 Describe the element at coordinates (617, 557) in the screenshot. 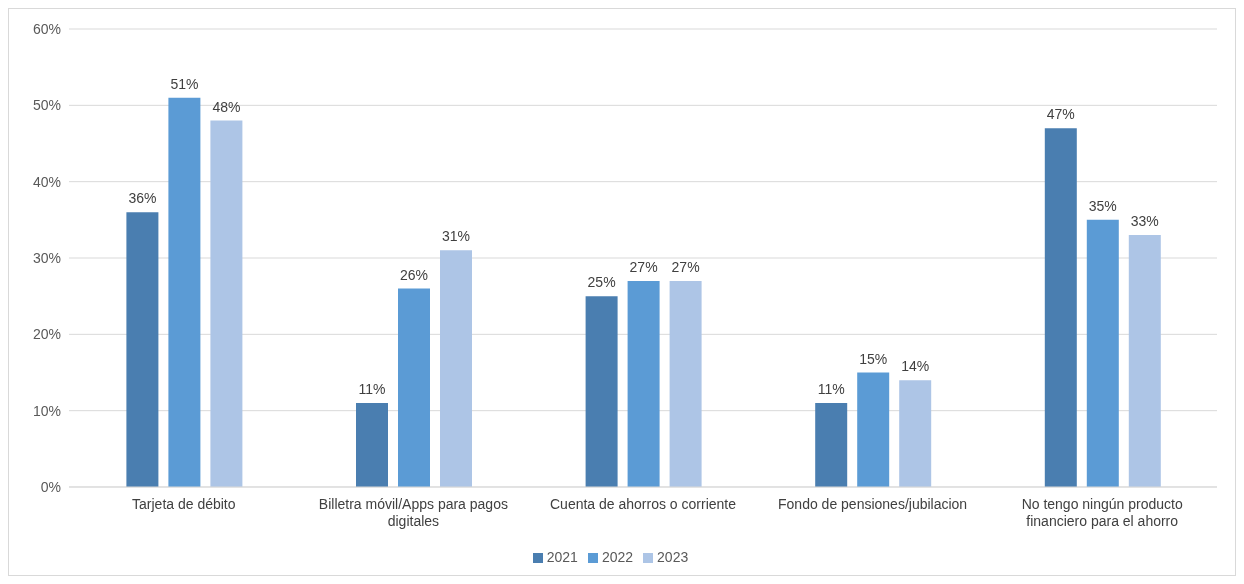

I see `legend-label: 2022` at that location.